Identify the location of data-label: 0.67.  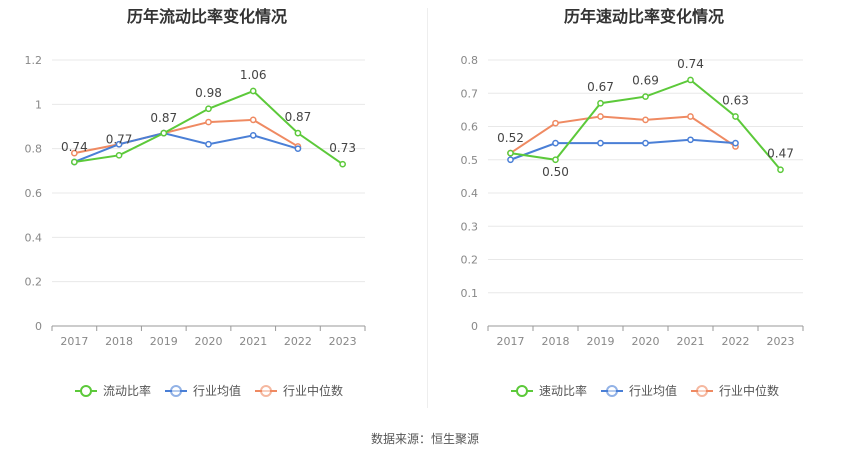
(600, 87).